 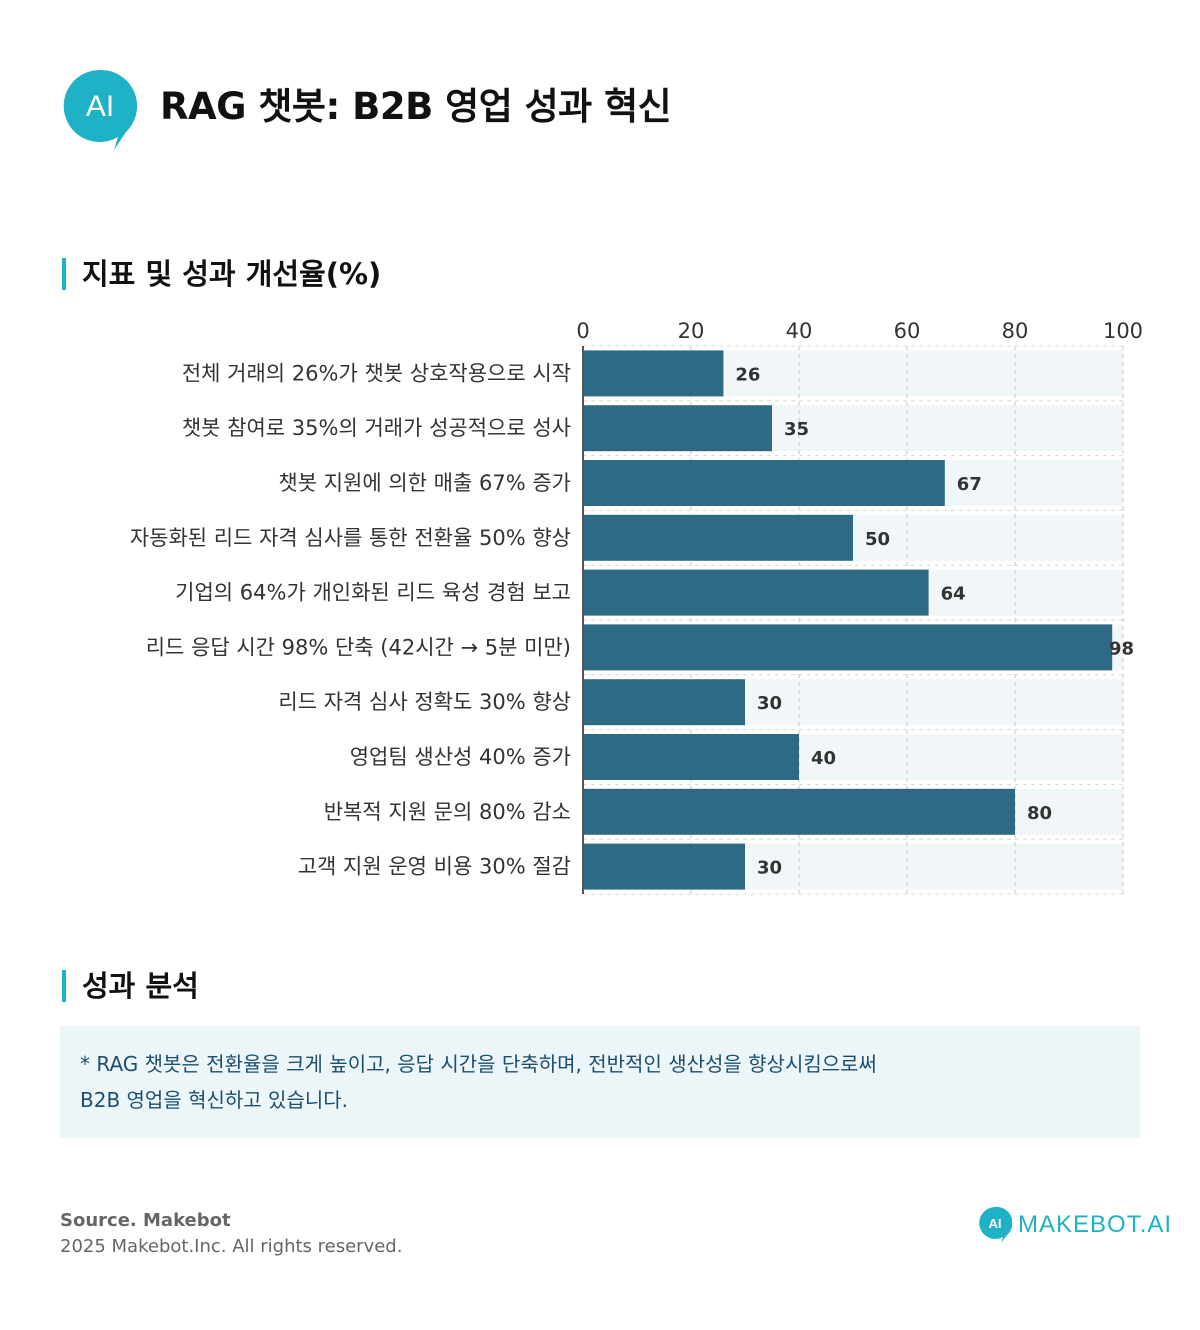 I want to click on x-tick-label: 0, so click(x=582, y=331).